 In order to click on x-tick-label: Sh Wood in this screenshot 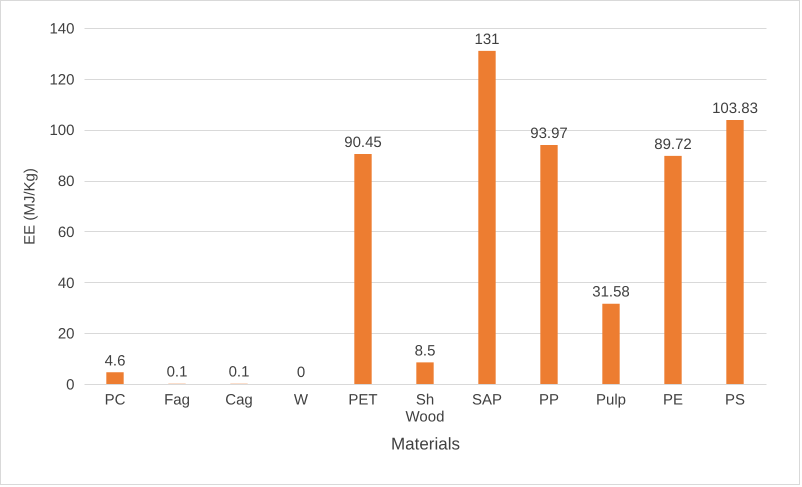, I will do `click(425, 409)`.